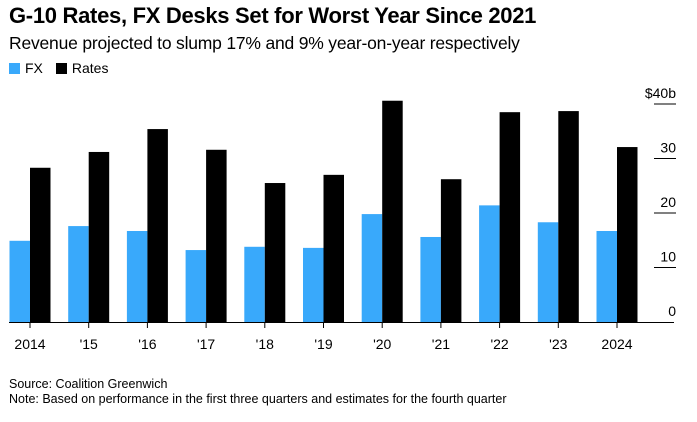  I want to click on legend-item-rates: Rates, so click(82, 68).